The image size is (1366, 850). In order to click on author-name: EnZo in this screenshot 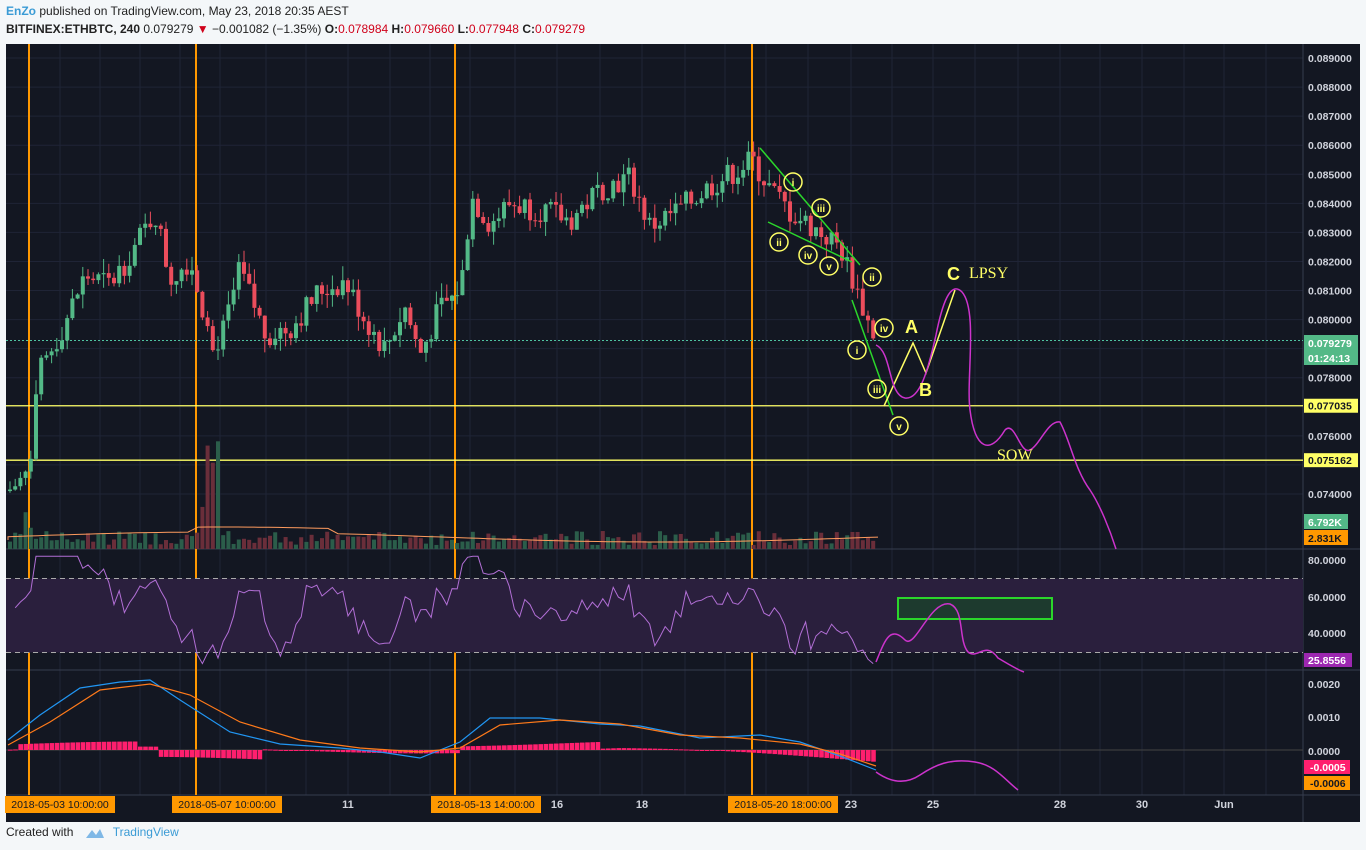, I will do `click(21, 11)`.